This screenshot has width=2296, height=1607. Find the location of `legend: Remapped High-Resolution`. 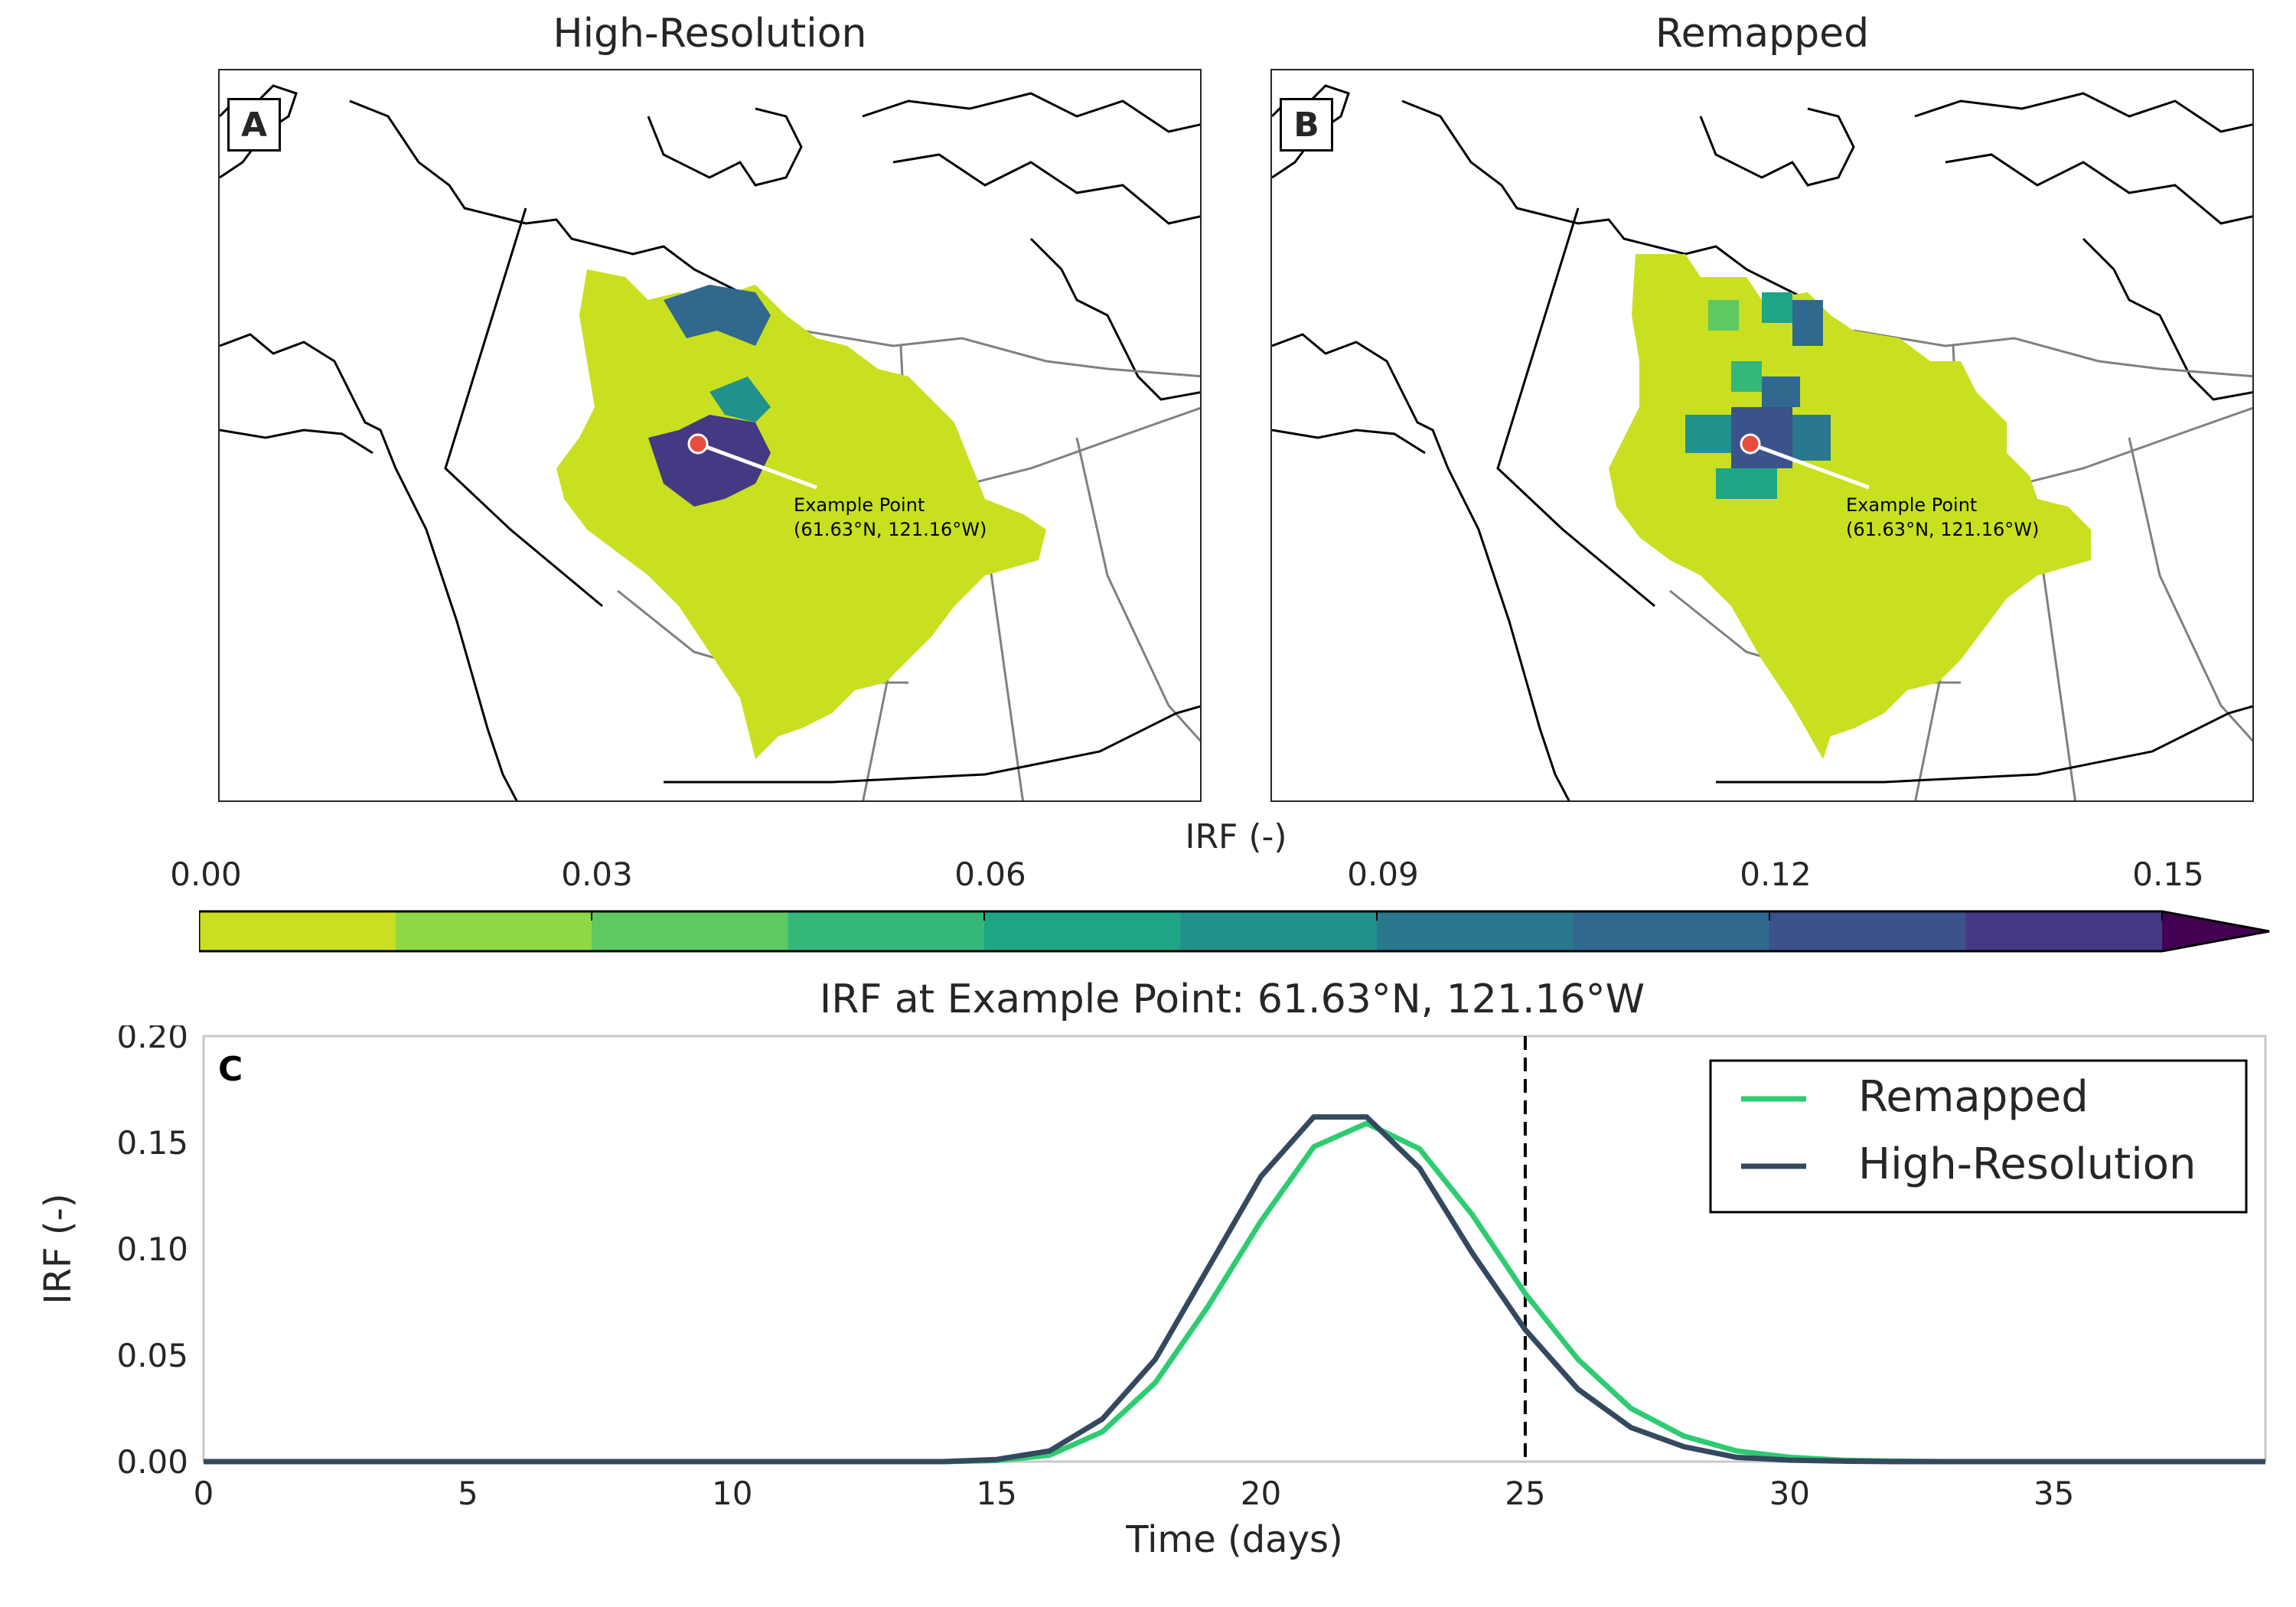

legend: Remapped High-Resolution is located at coordinates (1978, 1136).